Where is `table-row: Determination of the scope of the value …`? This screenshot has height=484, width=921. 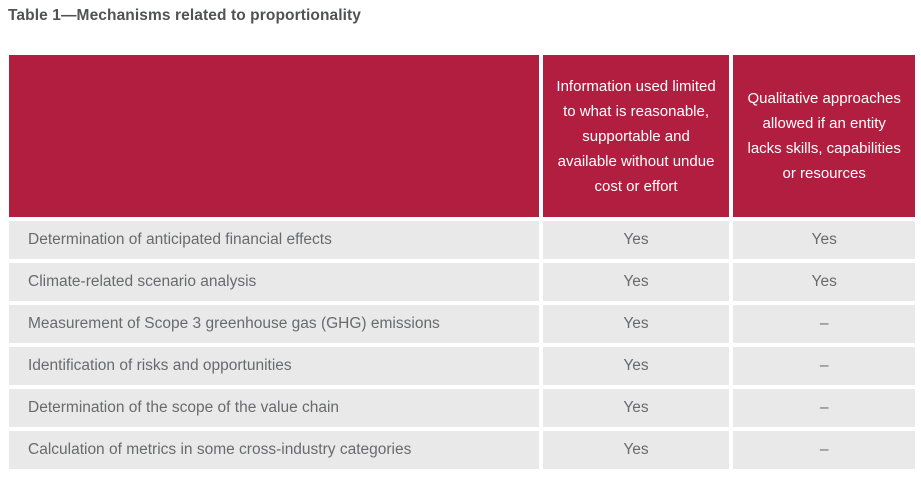
table-row: Determination of the scope of the value … is located at coordinates (462, 408).